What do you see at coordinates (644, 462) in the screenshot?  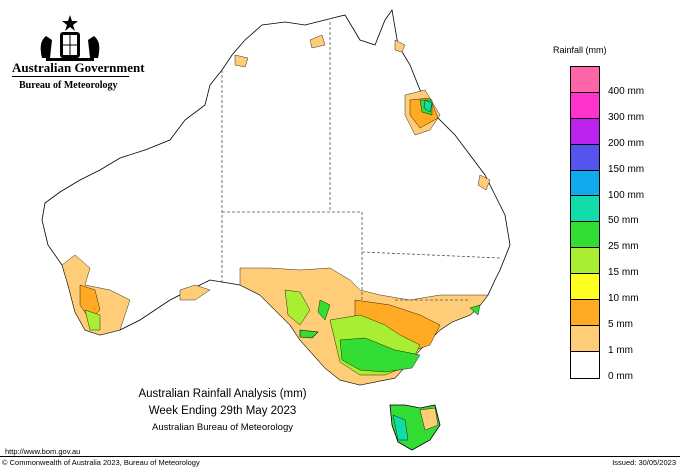 I see `issued-date: Issued: 30/05/2023` at bounding box center [644, 462].